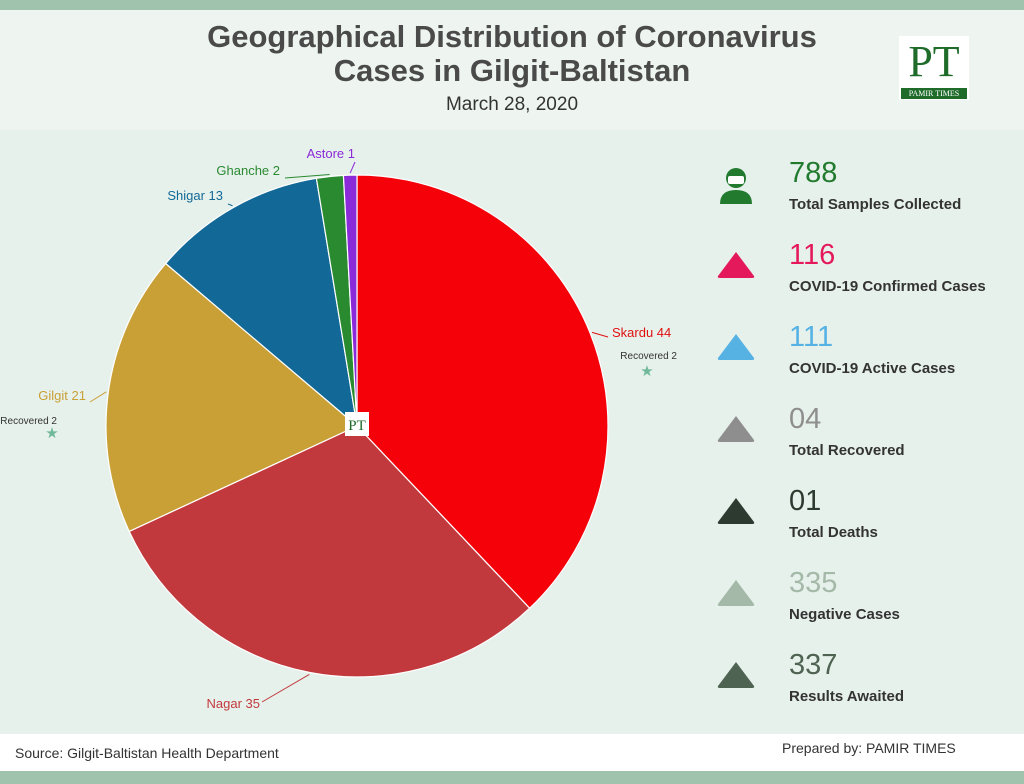 The height and width of the screenshot is (784, 1024). What do you see at coordinates (805, 419) in the screenshot?
I see `stat-value: 04` at bounding box center [805, 419].